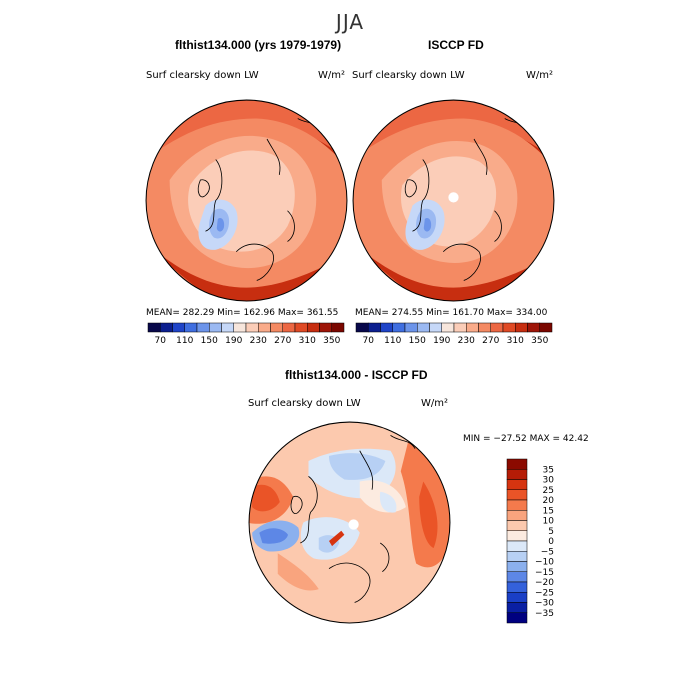  Describe the element at coordinates (456, 45) in the screenshot. I see `panel2-title: ISCCP FD` at that location.